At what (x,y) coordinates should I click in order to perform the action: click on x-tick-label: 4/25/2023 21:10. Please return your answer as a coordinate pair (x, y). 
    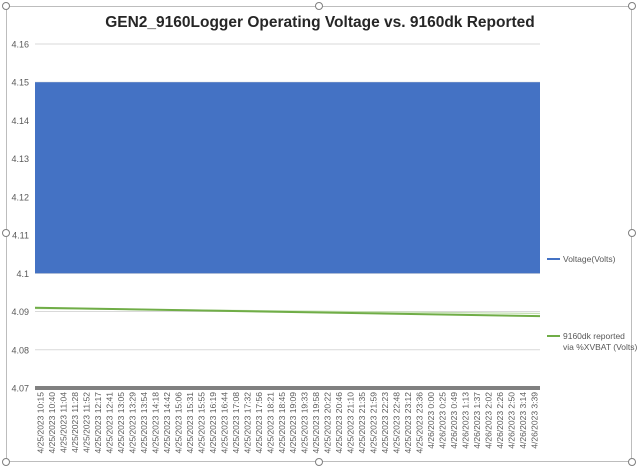
    Looking at the image, I should click on (351, 423).